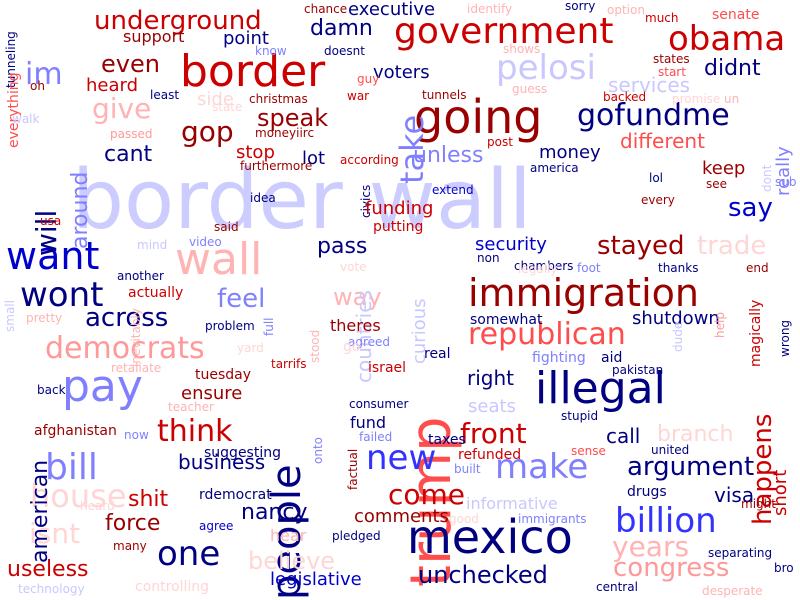 Image resolution: width=800 pixels, height=600 pixels. Describe the element at coordinates (80, 210) in the screenshot. I see `word-around: around` at that location.